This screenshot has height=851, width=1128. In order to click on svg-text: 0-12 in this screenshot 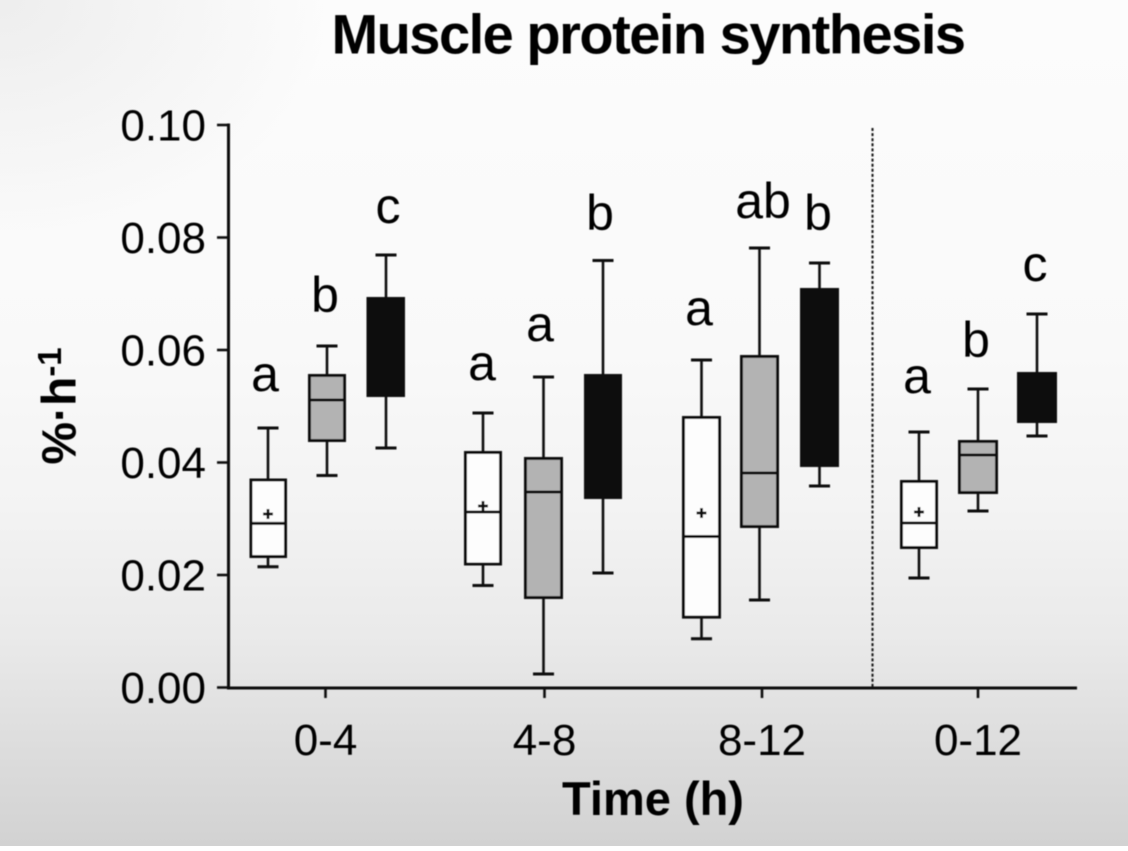, I will do `click(978, 740)`.